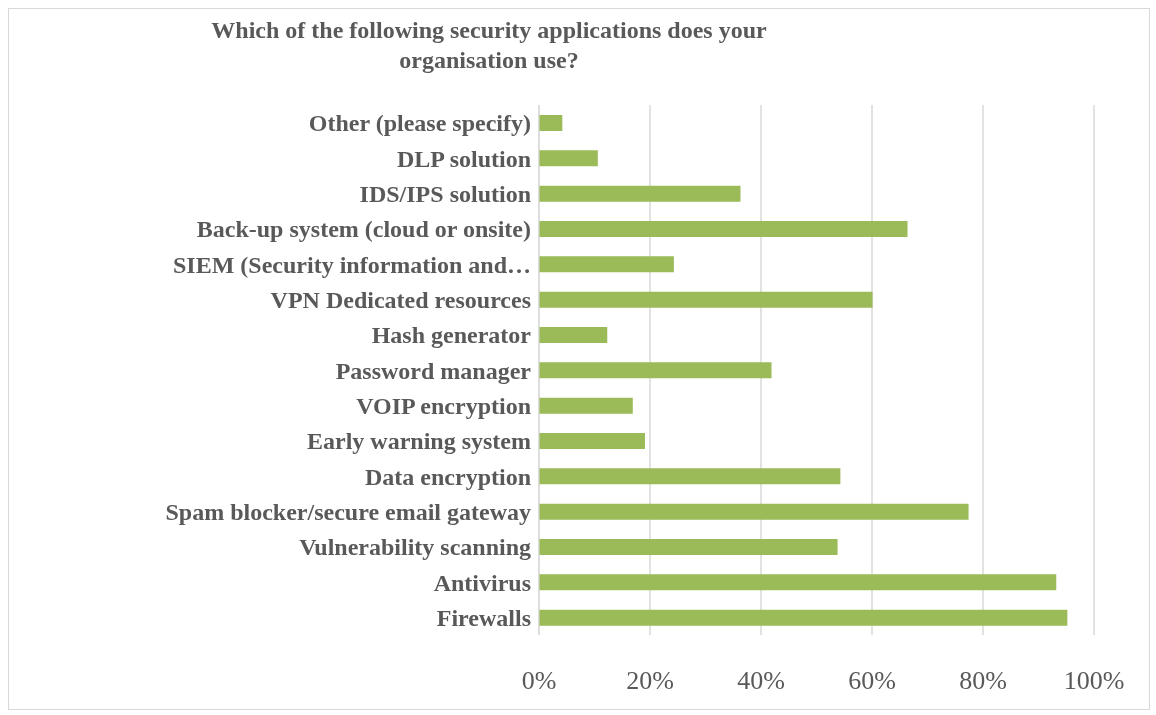  What do you see at coordinates (348, 511) in the screenshot?
I see `y-tick-label: Spam blocker/secure email gateway` at bounding box center [348, 511].